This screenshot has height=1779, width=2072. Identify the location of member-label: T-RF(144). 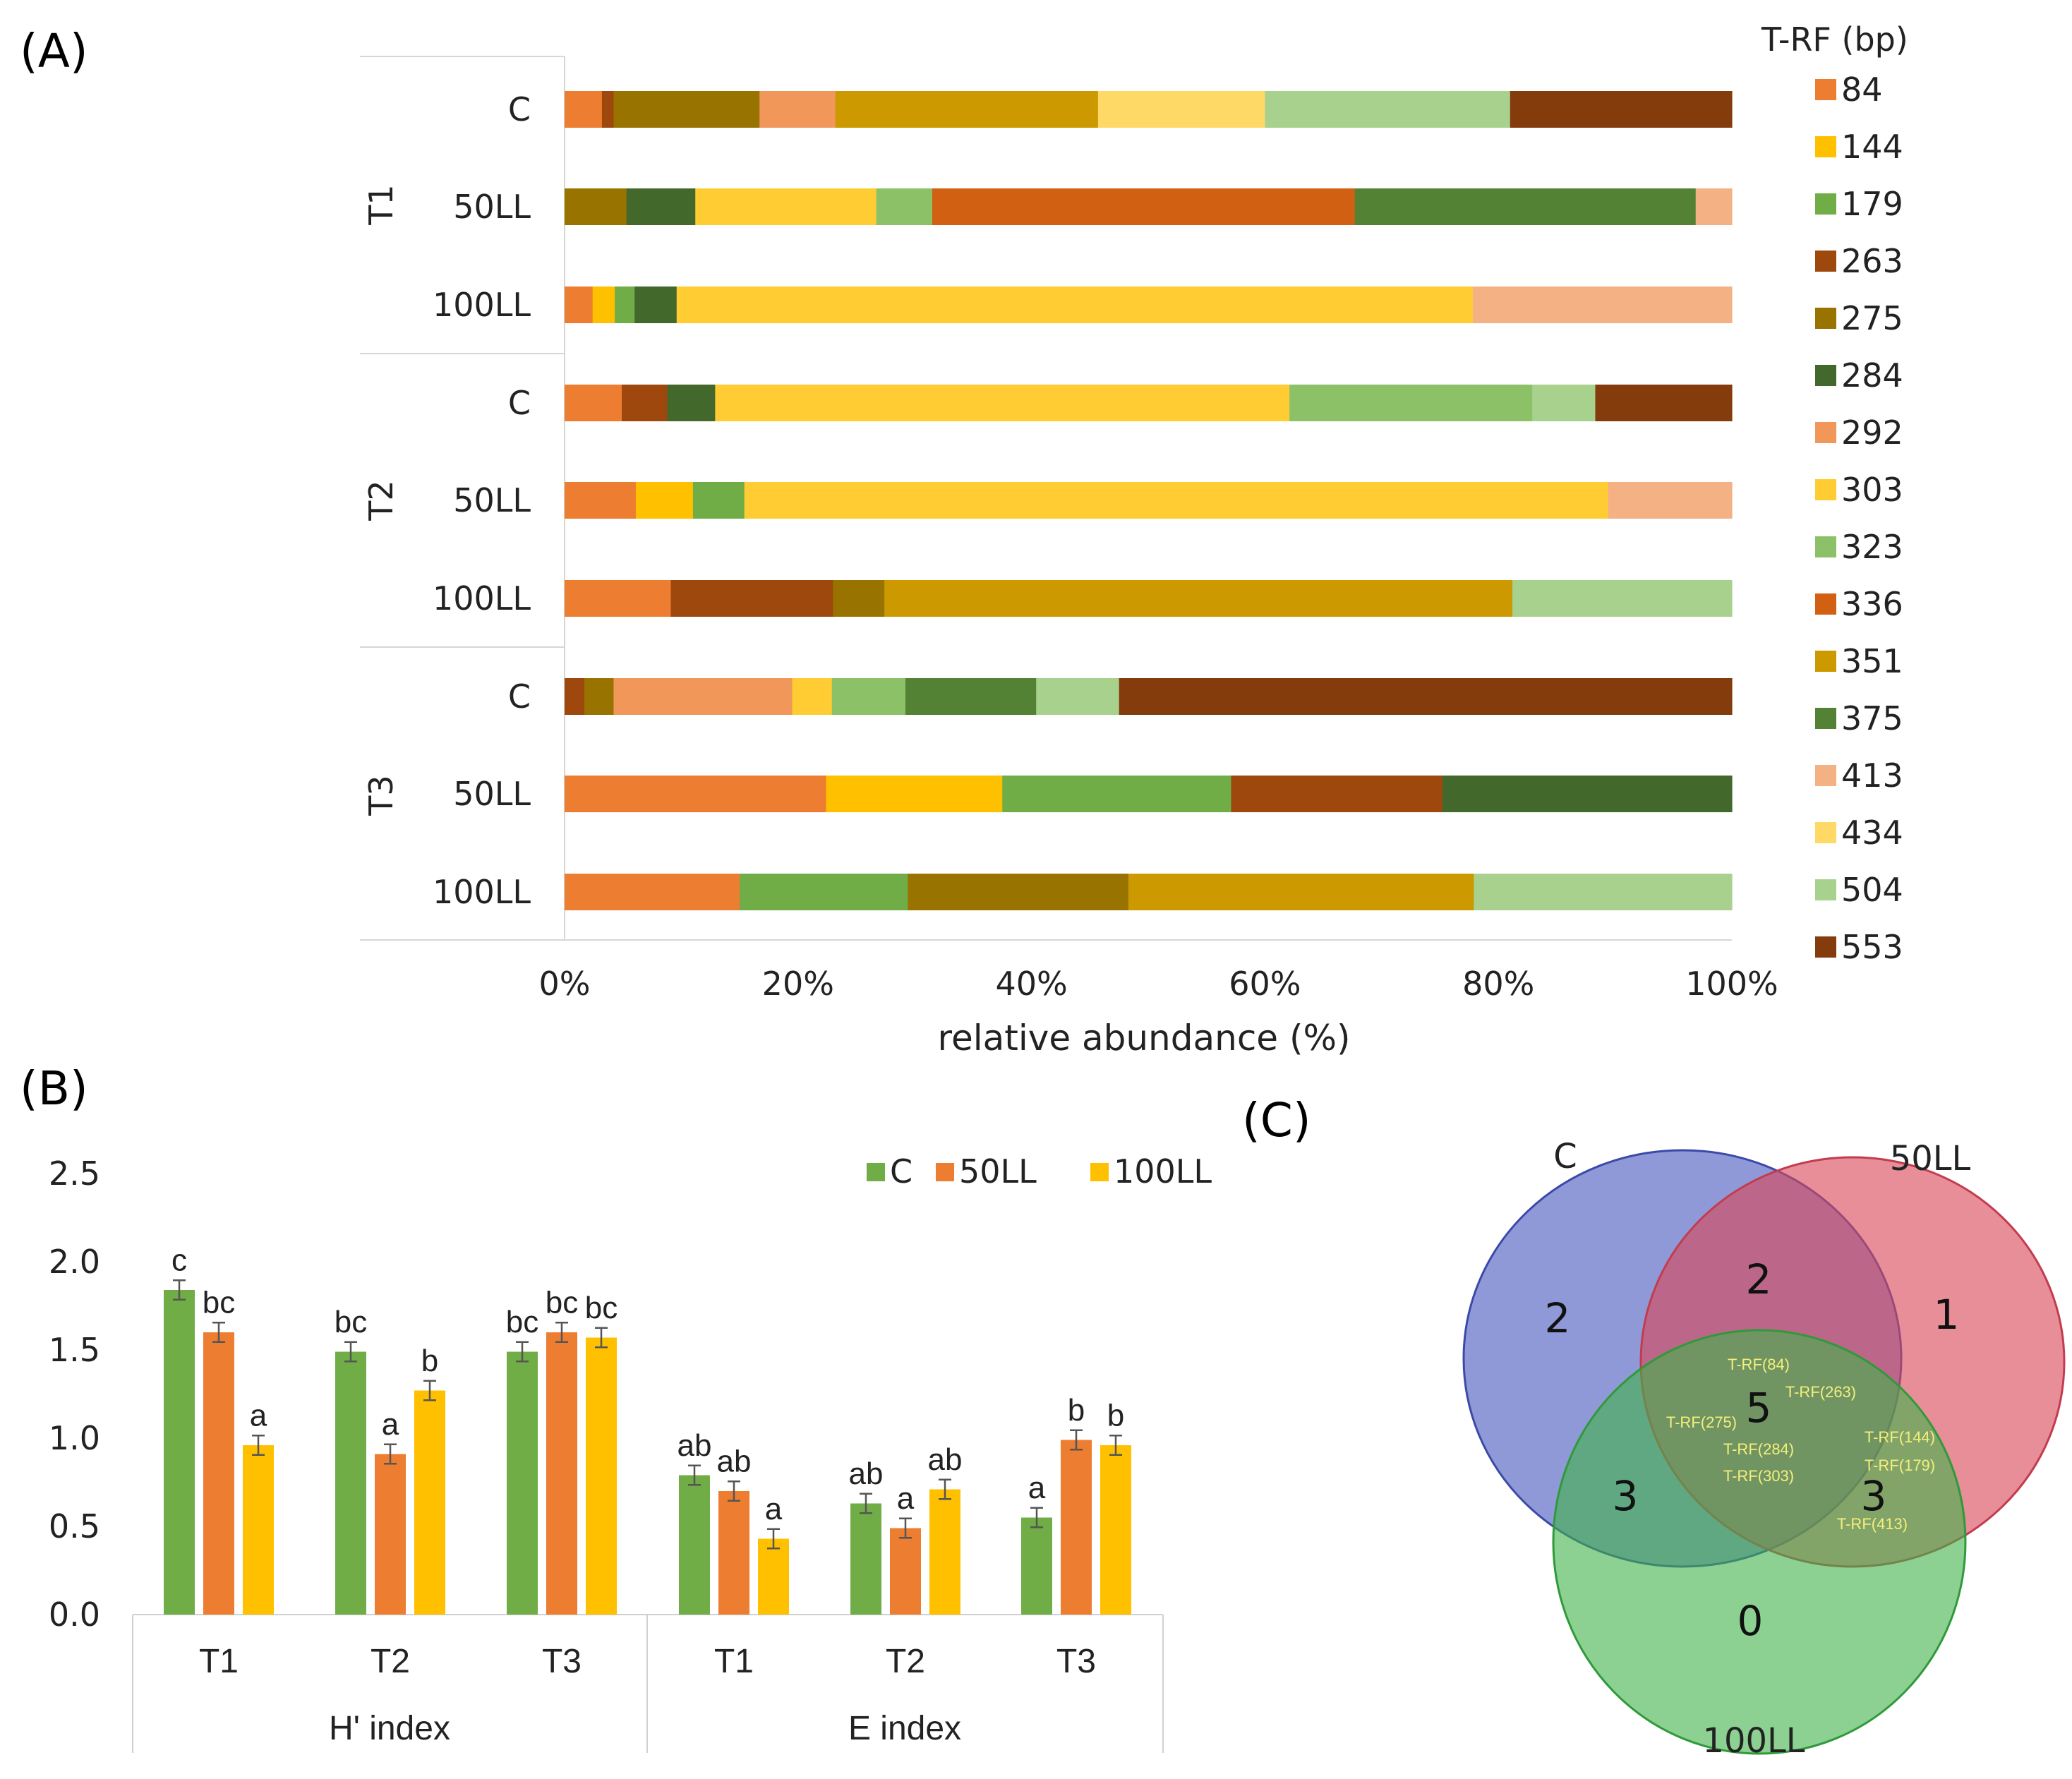
(1900, 1437).